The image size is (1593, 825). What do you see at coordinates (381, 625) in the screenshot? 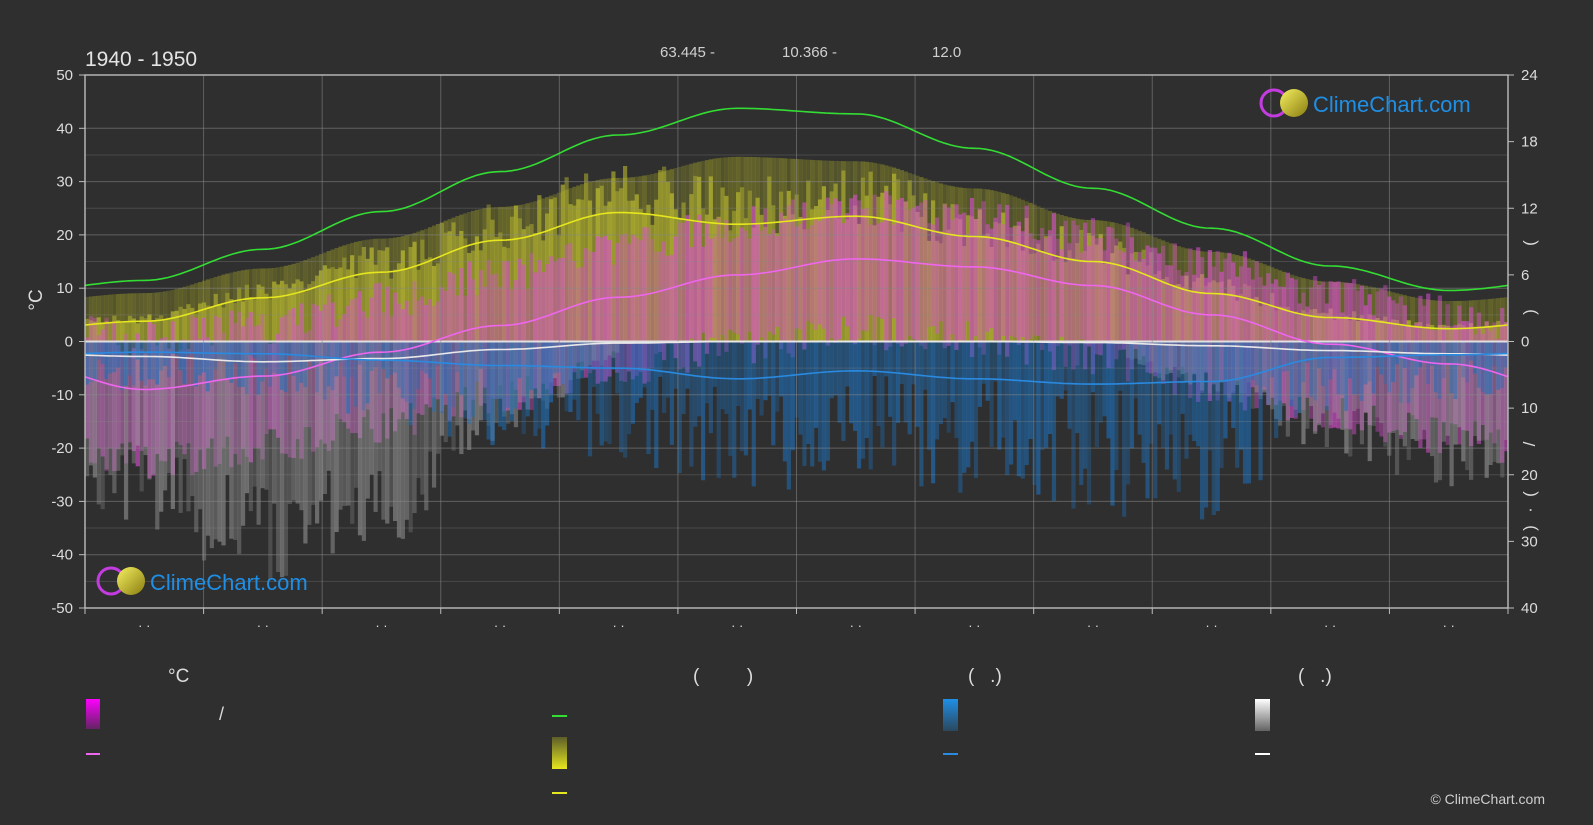
I see `x-tick-label: · ·` at bounding box center [381, 625].